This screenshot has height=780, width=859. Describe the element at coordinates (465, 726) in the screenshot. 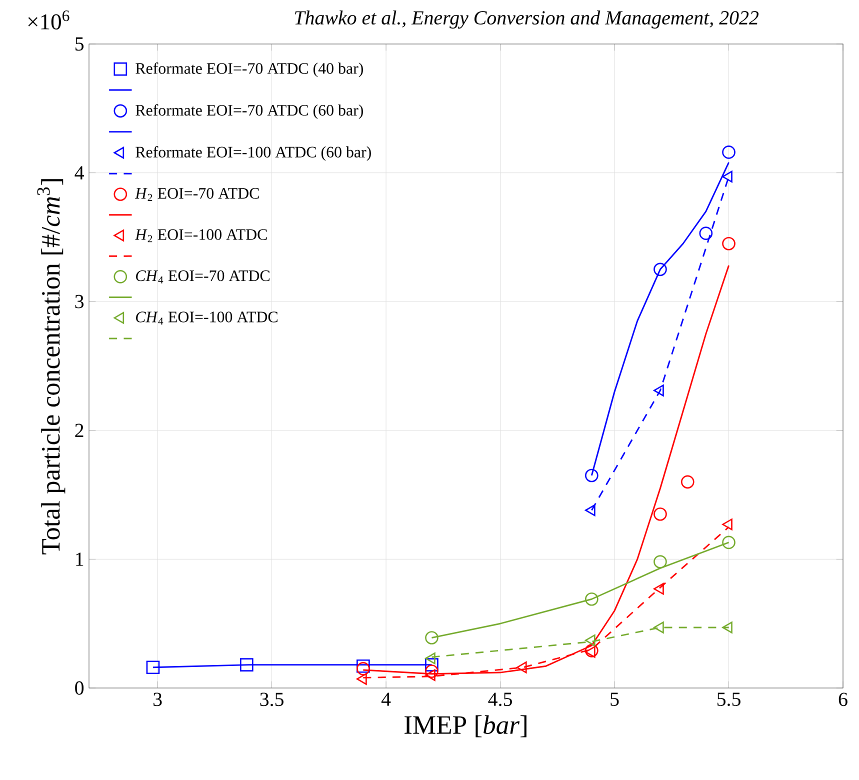

I see `x-axis-title: IMEP [bar]` at that location.